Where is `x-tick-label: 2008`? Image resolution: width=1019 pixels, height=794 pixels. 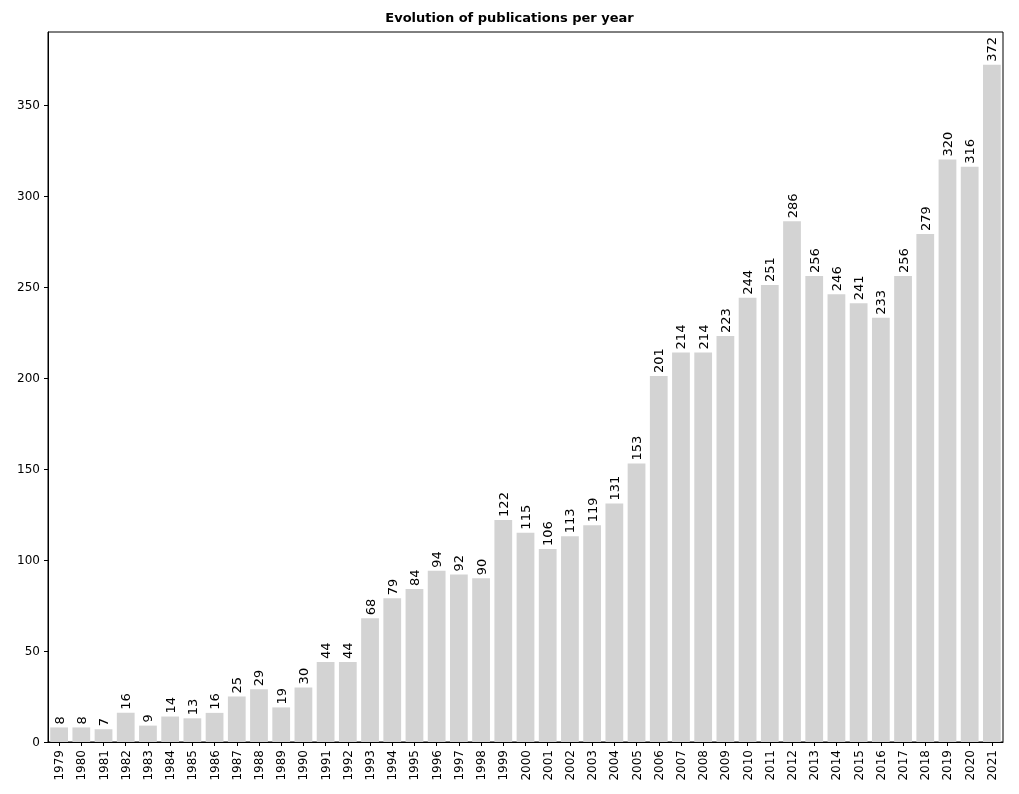 x-tick-label: 2008 is located at coordinates (703, 765).